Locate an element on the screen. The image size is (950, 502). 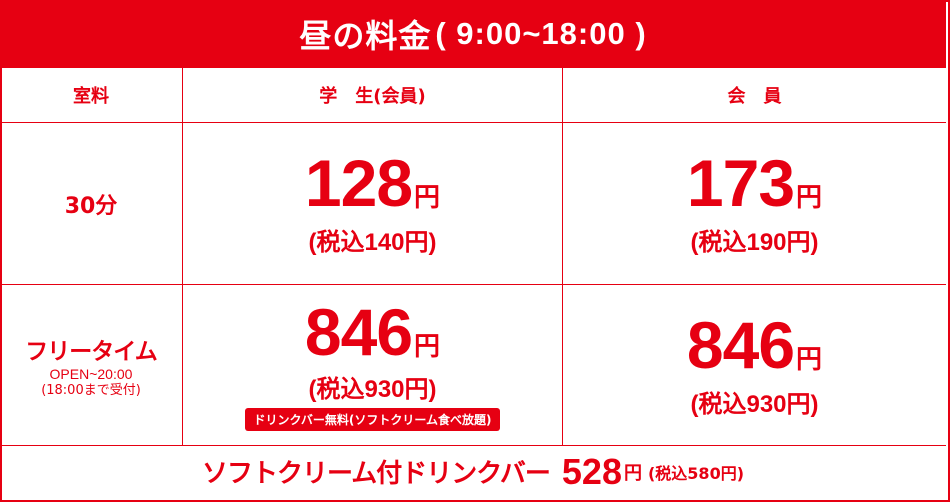
student-freetime-tax: (税込930円) is located at coordinates (372, 389).